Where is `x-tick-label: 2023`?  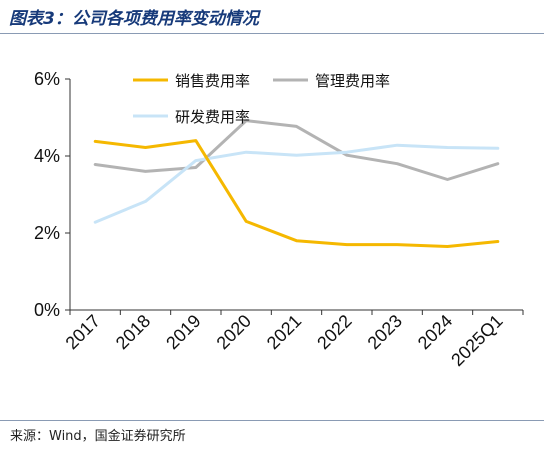
x-tick-label: 2023 is located at coordinates (385, 332).